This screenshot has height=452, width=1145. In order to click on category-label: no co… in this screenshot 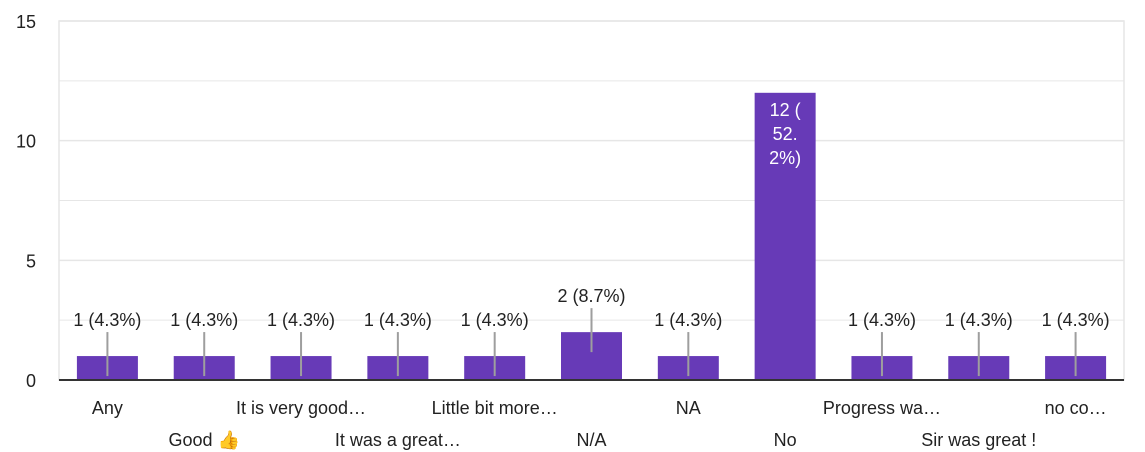, I will do `click(1076, 408)`.